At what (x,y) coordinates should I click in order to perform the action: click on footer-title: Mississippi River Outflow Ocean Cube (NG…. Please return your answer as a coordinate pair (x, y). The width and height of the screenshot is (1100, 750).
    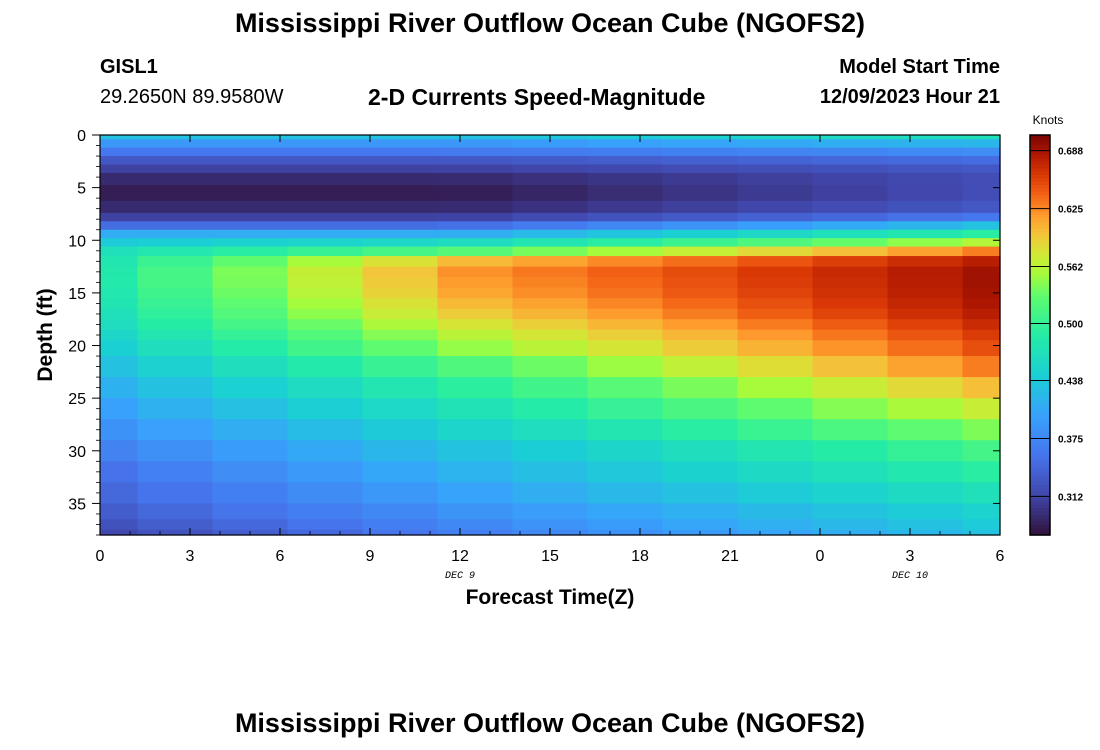
    Looking at the image, I should click on (550, 723).